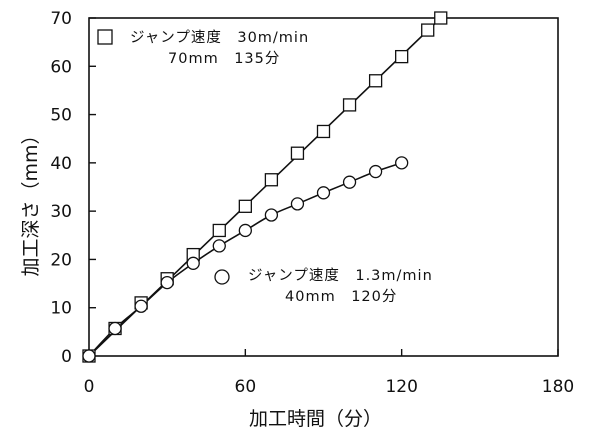  I want to click on x-axis-title: 加工時間（分）, so click(315, 419).